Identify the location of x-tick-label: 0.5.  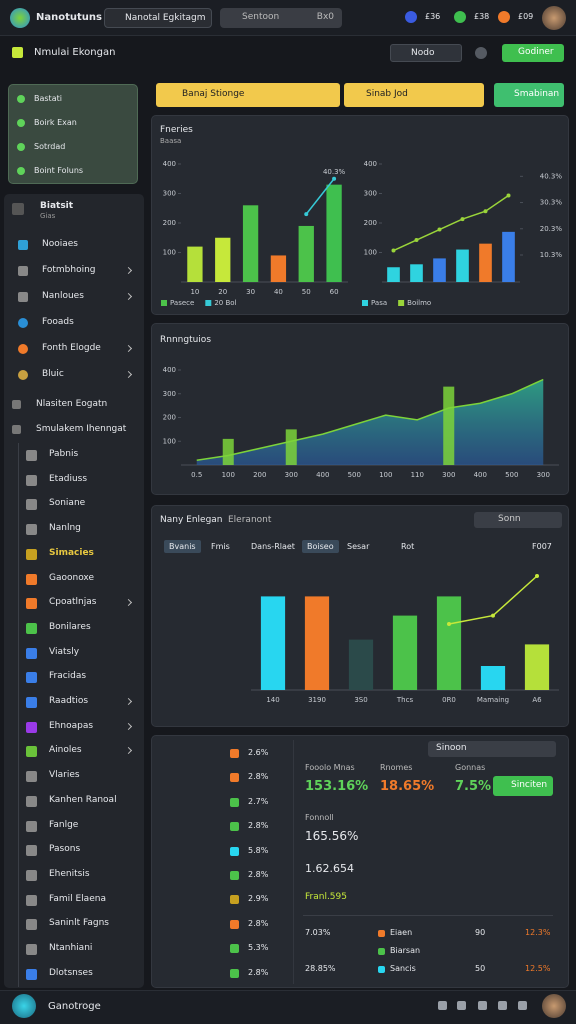
(196, 475).